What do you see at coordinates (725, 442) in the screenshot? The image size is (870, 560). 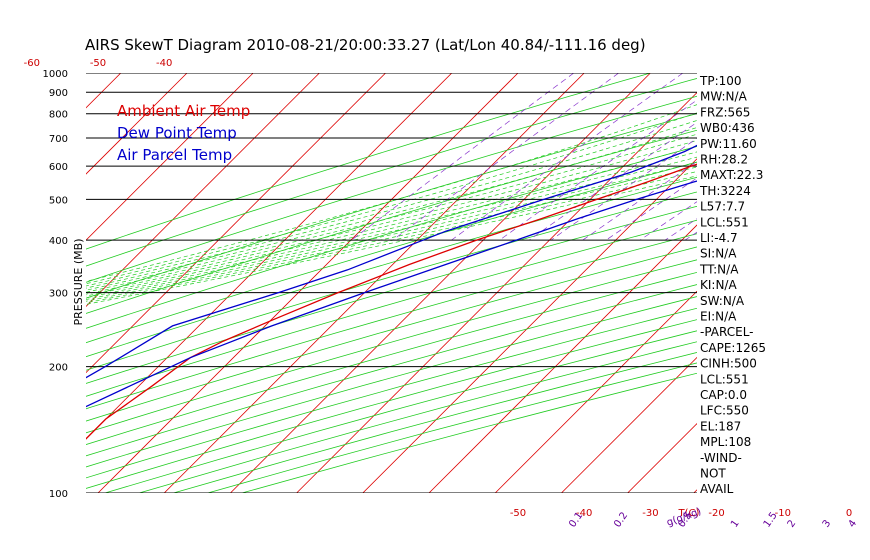 I see `index-value: MPL:108` at bounding box center [725, 442].